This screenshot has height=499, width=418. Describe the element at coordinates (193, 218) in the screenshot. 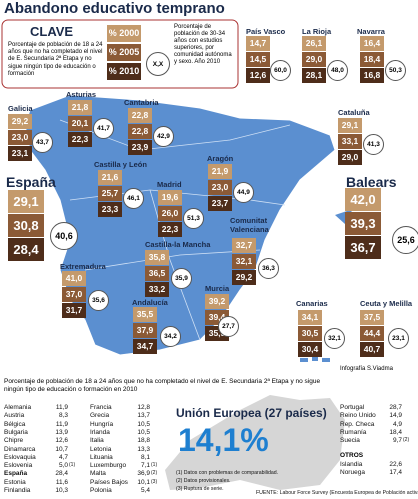

I see `tertiary-circle: 51,3` at that location.